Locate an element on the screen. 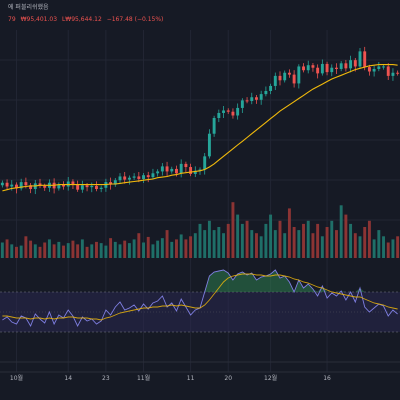 Image resolution: width=400 pixels, height=400 pixels. x-tick-label: 16 is located at coordinates (327, 378).